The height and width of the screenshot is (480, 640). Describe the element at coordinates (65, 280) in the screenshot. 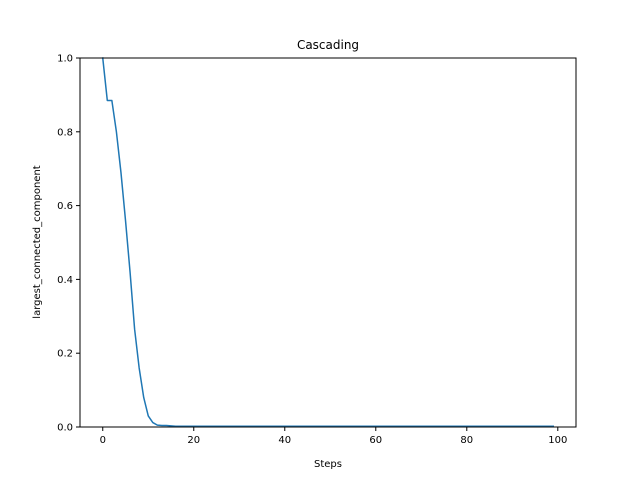

I see `y-tick-label: 0.4` at that location.